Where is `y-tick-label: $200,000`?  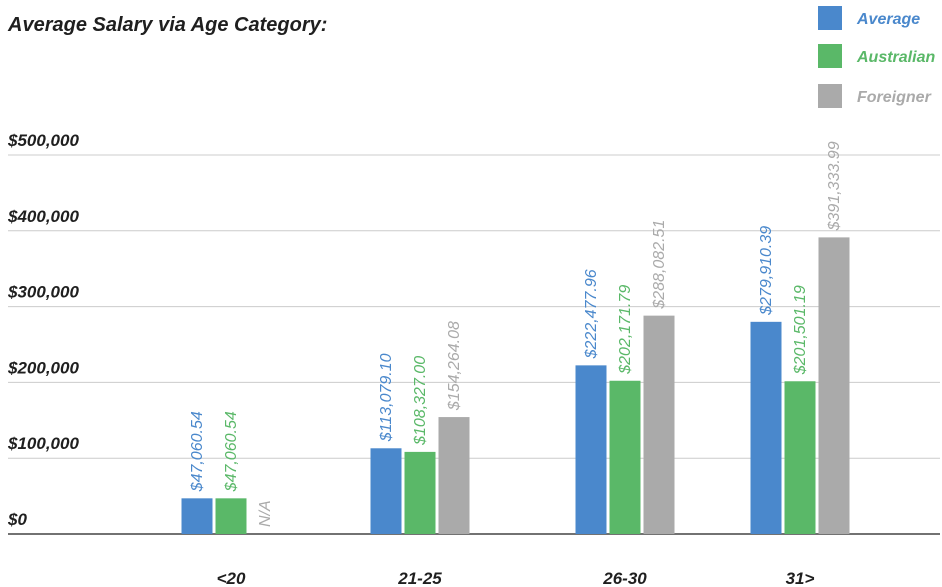
y-tick-label: $200,000 is located at coordinates (43, 367).